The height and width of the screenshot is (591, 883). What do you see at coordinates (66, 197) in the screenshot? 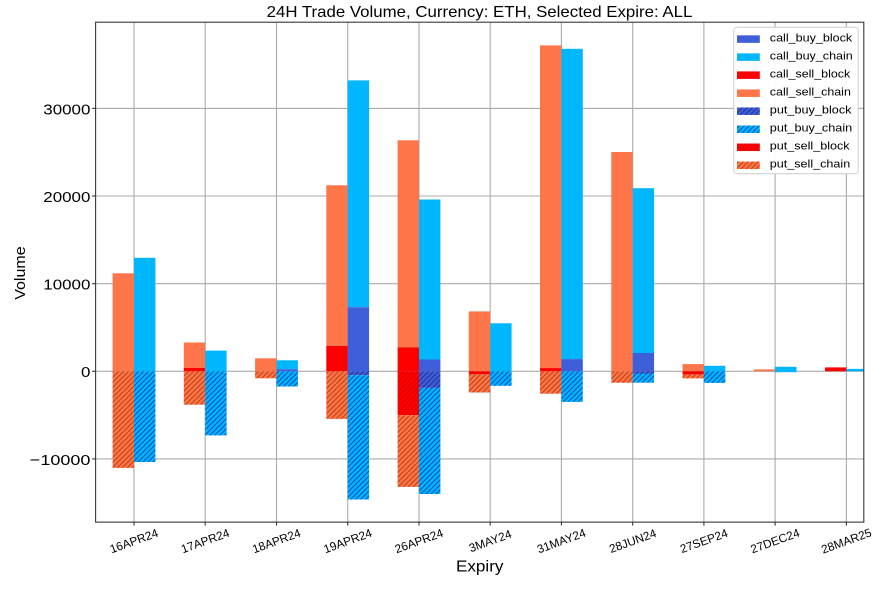
I see `svg-text: 20000` at bounding box center [66, 197].